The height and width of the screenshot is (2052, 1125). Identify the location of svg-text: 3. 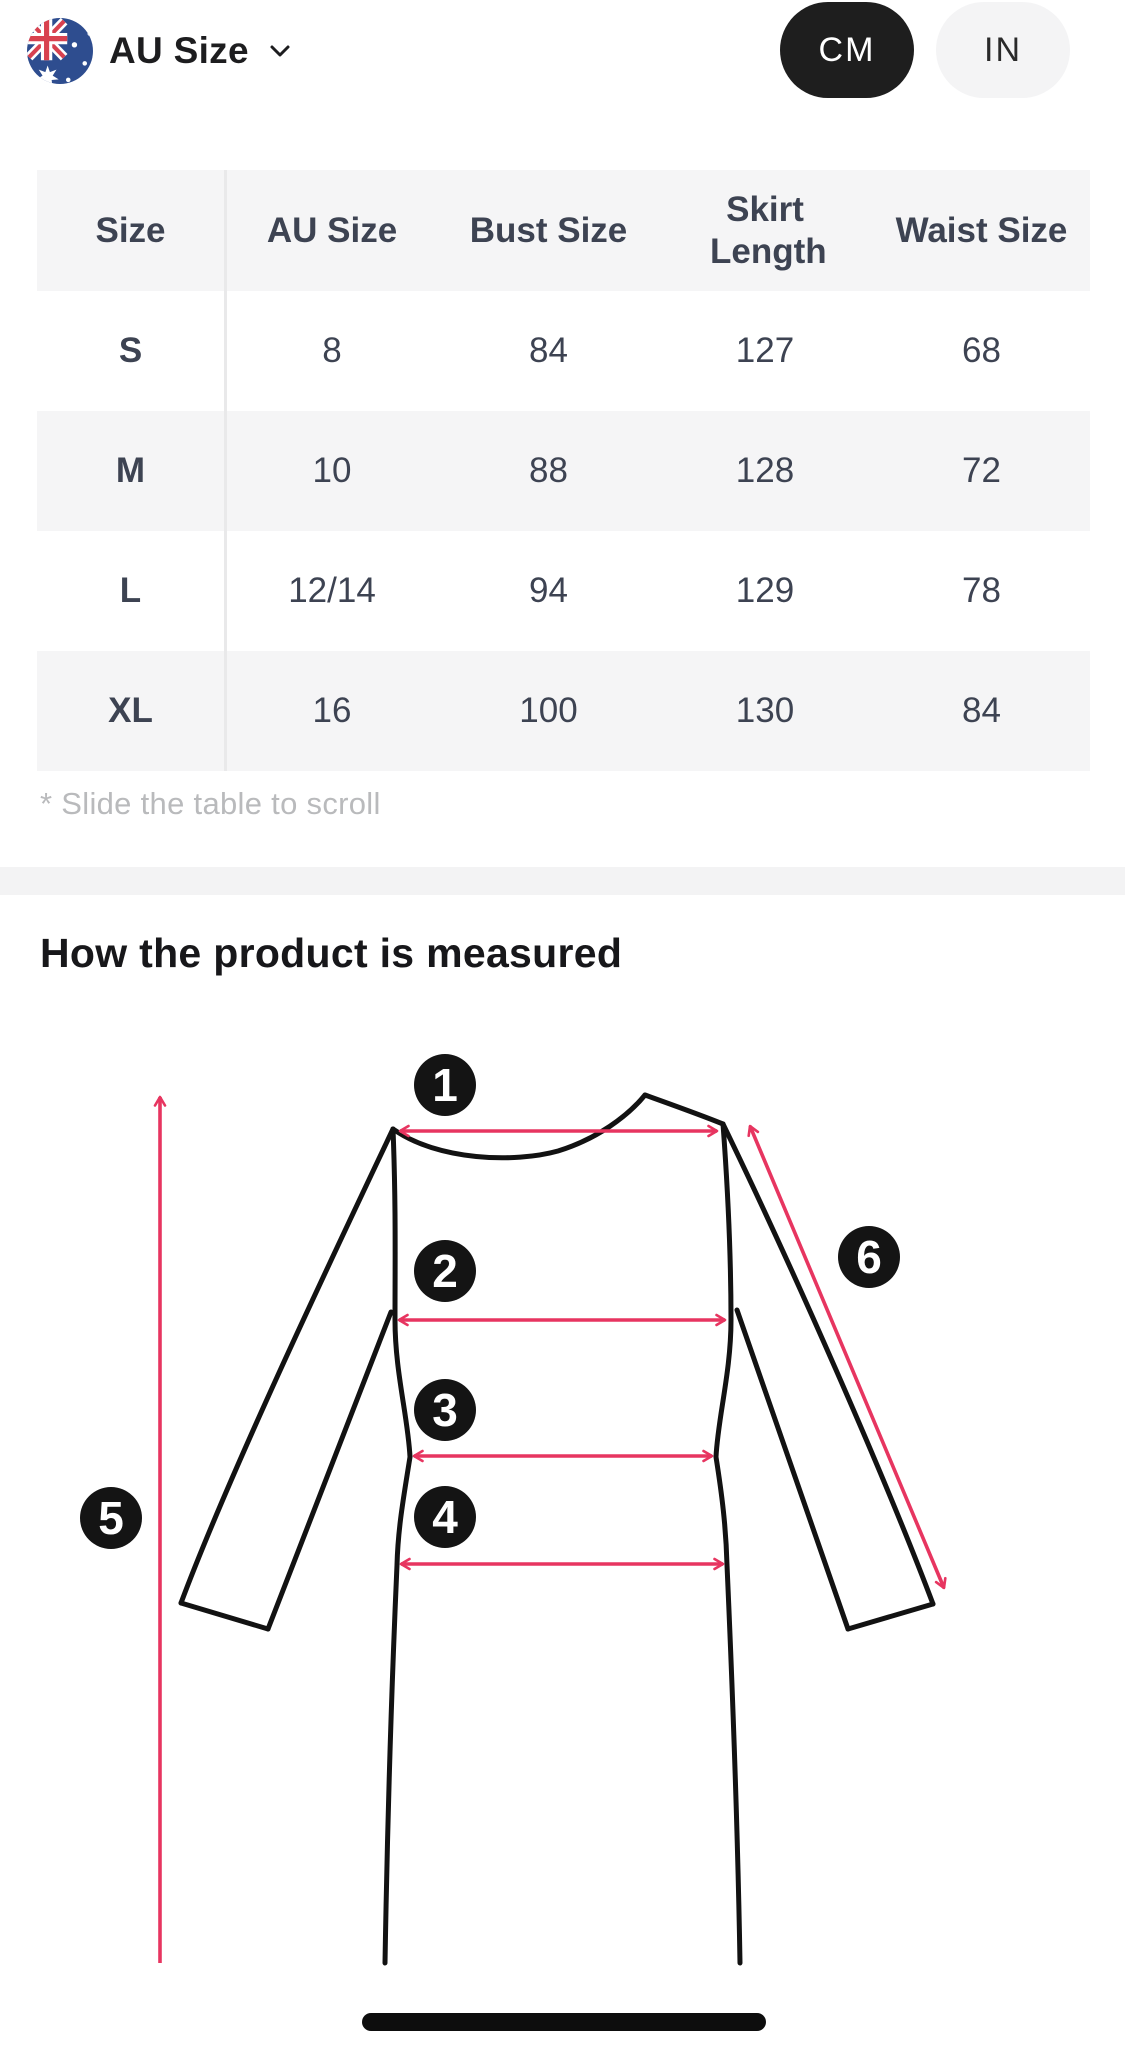
(445, 1410).